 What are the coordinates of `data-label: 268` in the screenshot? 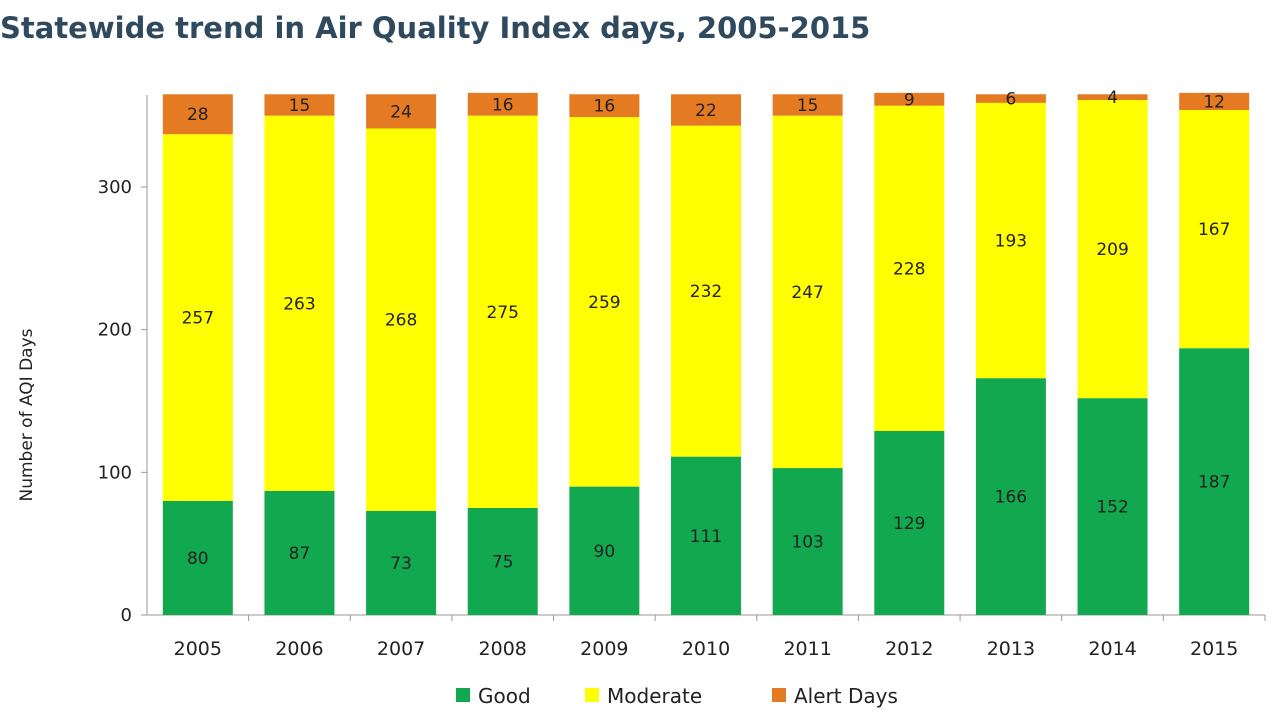 It's located at (401, 321).